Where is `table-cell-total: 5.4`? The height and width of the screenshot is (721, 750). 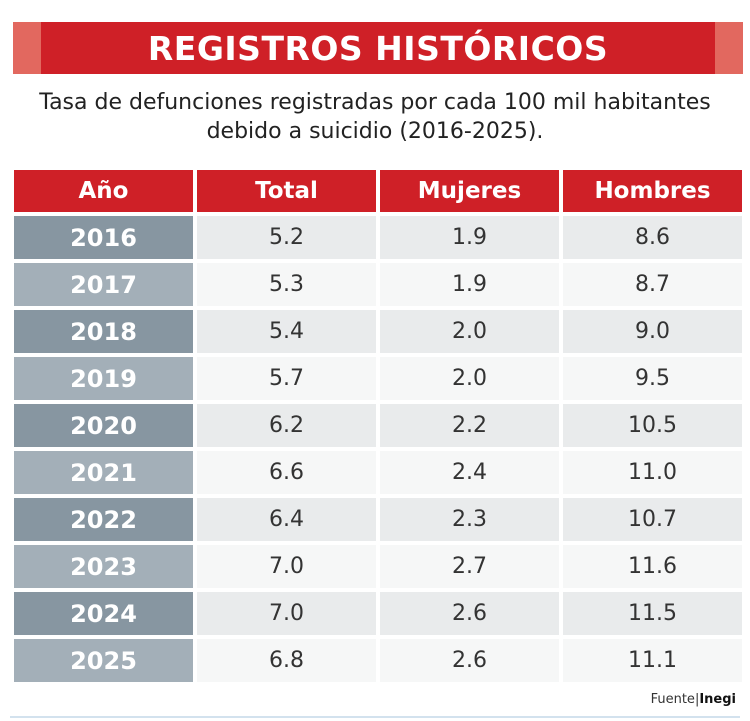
table-cell-total: 5.4 is located at coordinates (286, 331).